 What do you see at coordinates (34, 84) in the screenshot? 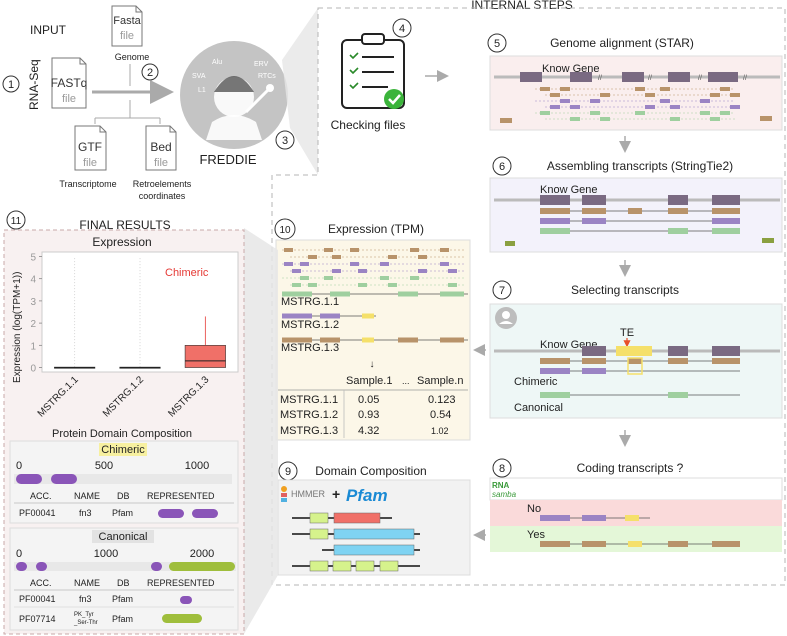
I see `rna-seq-label: RNA-Seq` at bounding box center [34, 84].